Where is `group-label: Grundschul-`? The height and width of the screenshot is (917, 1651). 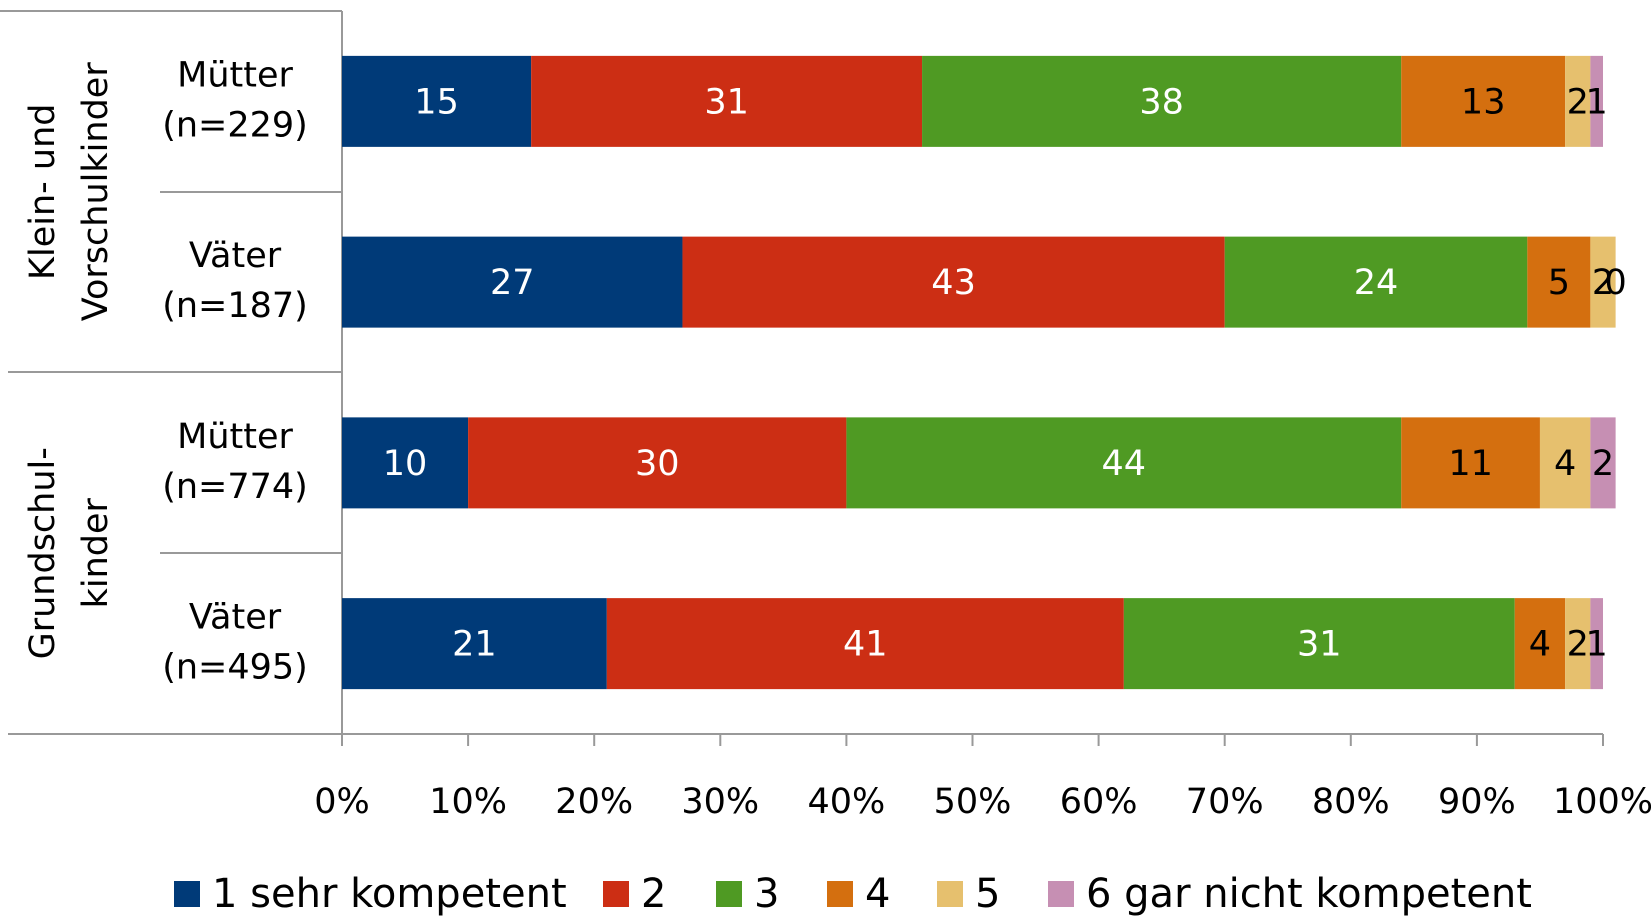 group-label: Grundschul- is located at coordinates (43, 553).